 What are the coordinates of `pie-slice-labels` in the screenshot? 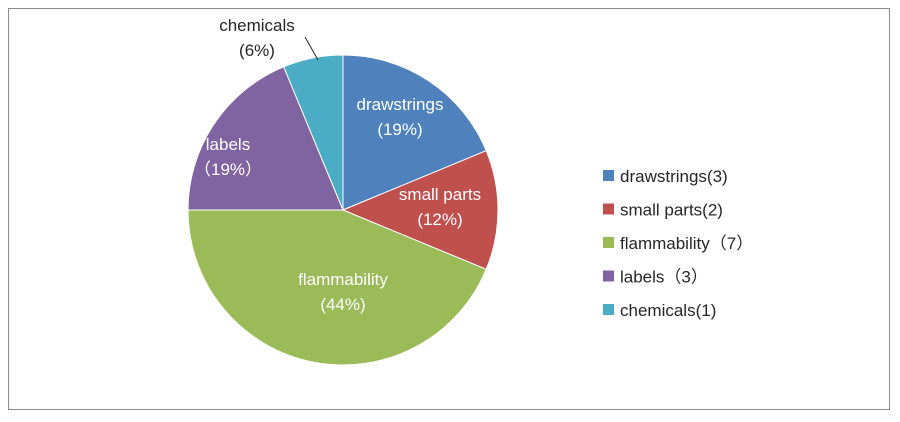 It's located at (265, 138).